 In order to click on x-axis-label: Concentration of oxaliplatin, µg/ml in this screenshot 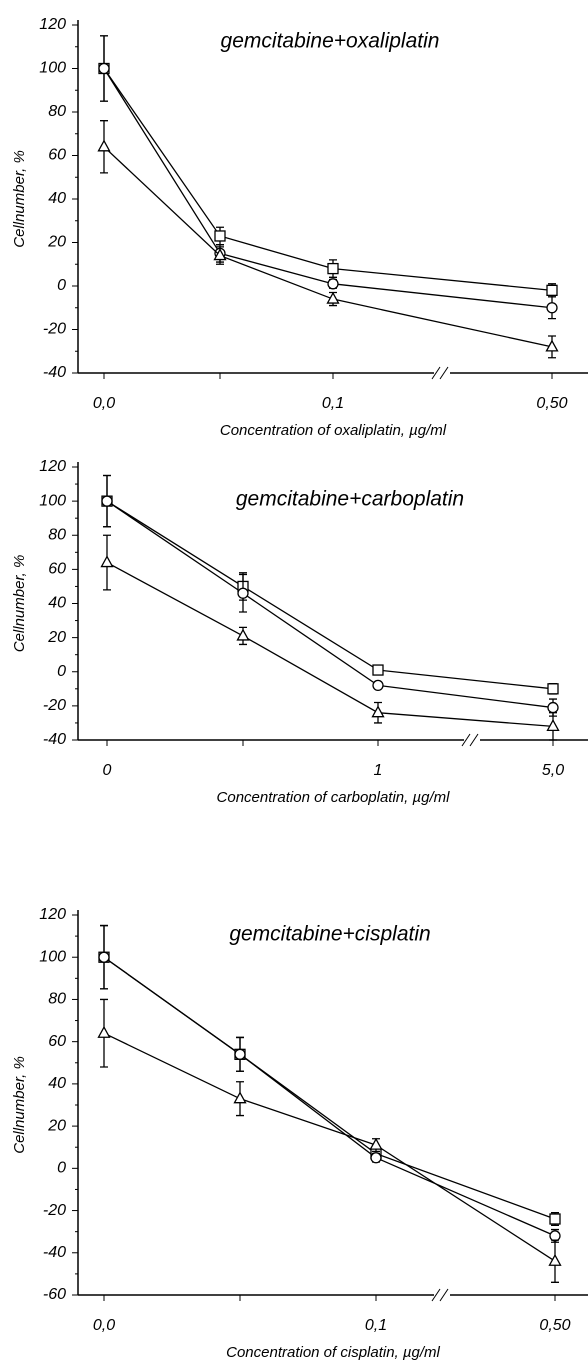, I will do `click(333, 430)`.